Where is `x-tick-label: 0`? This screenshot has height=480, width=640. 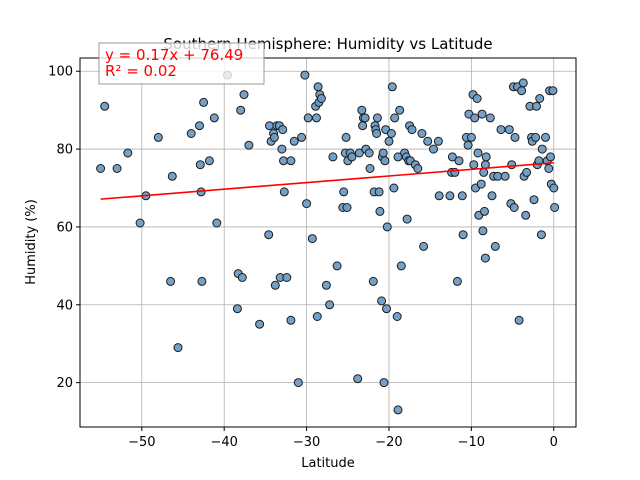
x-tick-label: 0 is located at coordinates (554, 442).